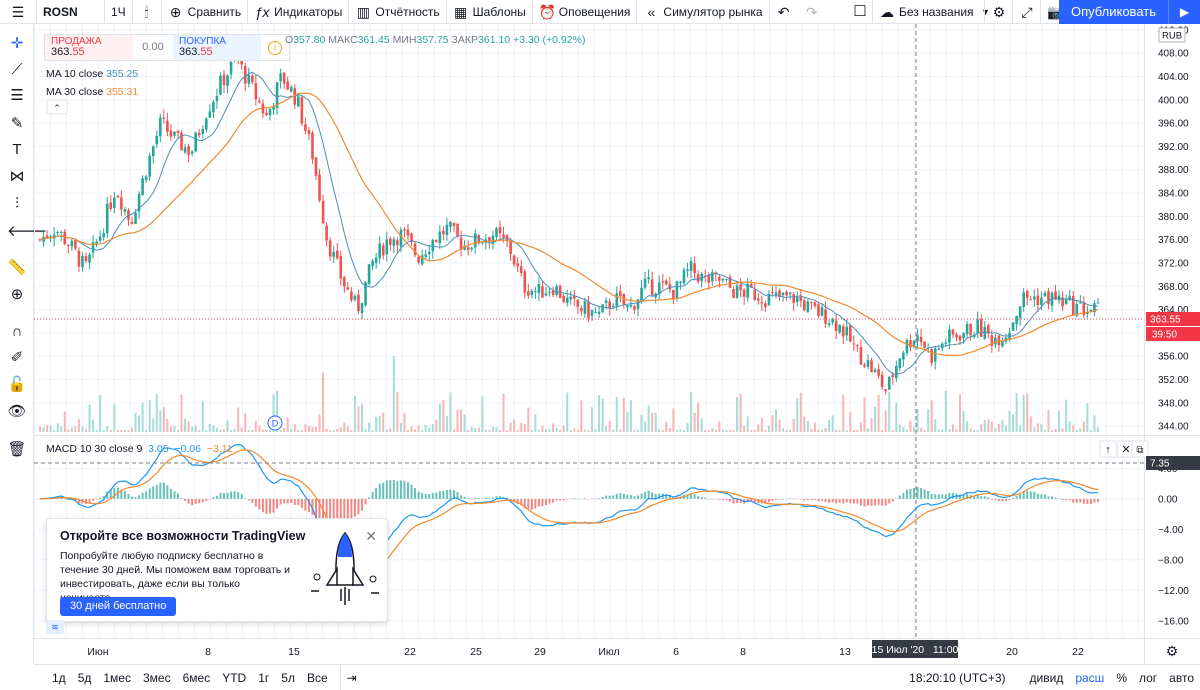 The image size is (1200, 690). Describe the element at coordinates (17, 70) in the screenshot. I see `trend-line-tool: ⟋` at that location.